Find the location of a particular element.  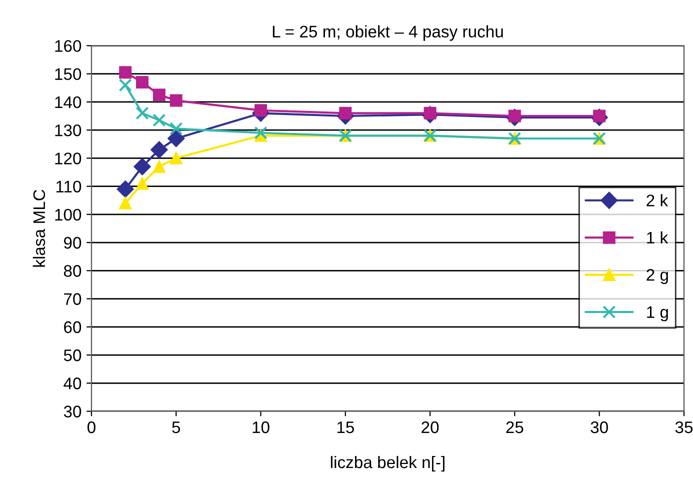

y-tick-label: 110 is located at coordinates (69, 186).